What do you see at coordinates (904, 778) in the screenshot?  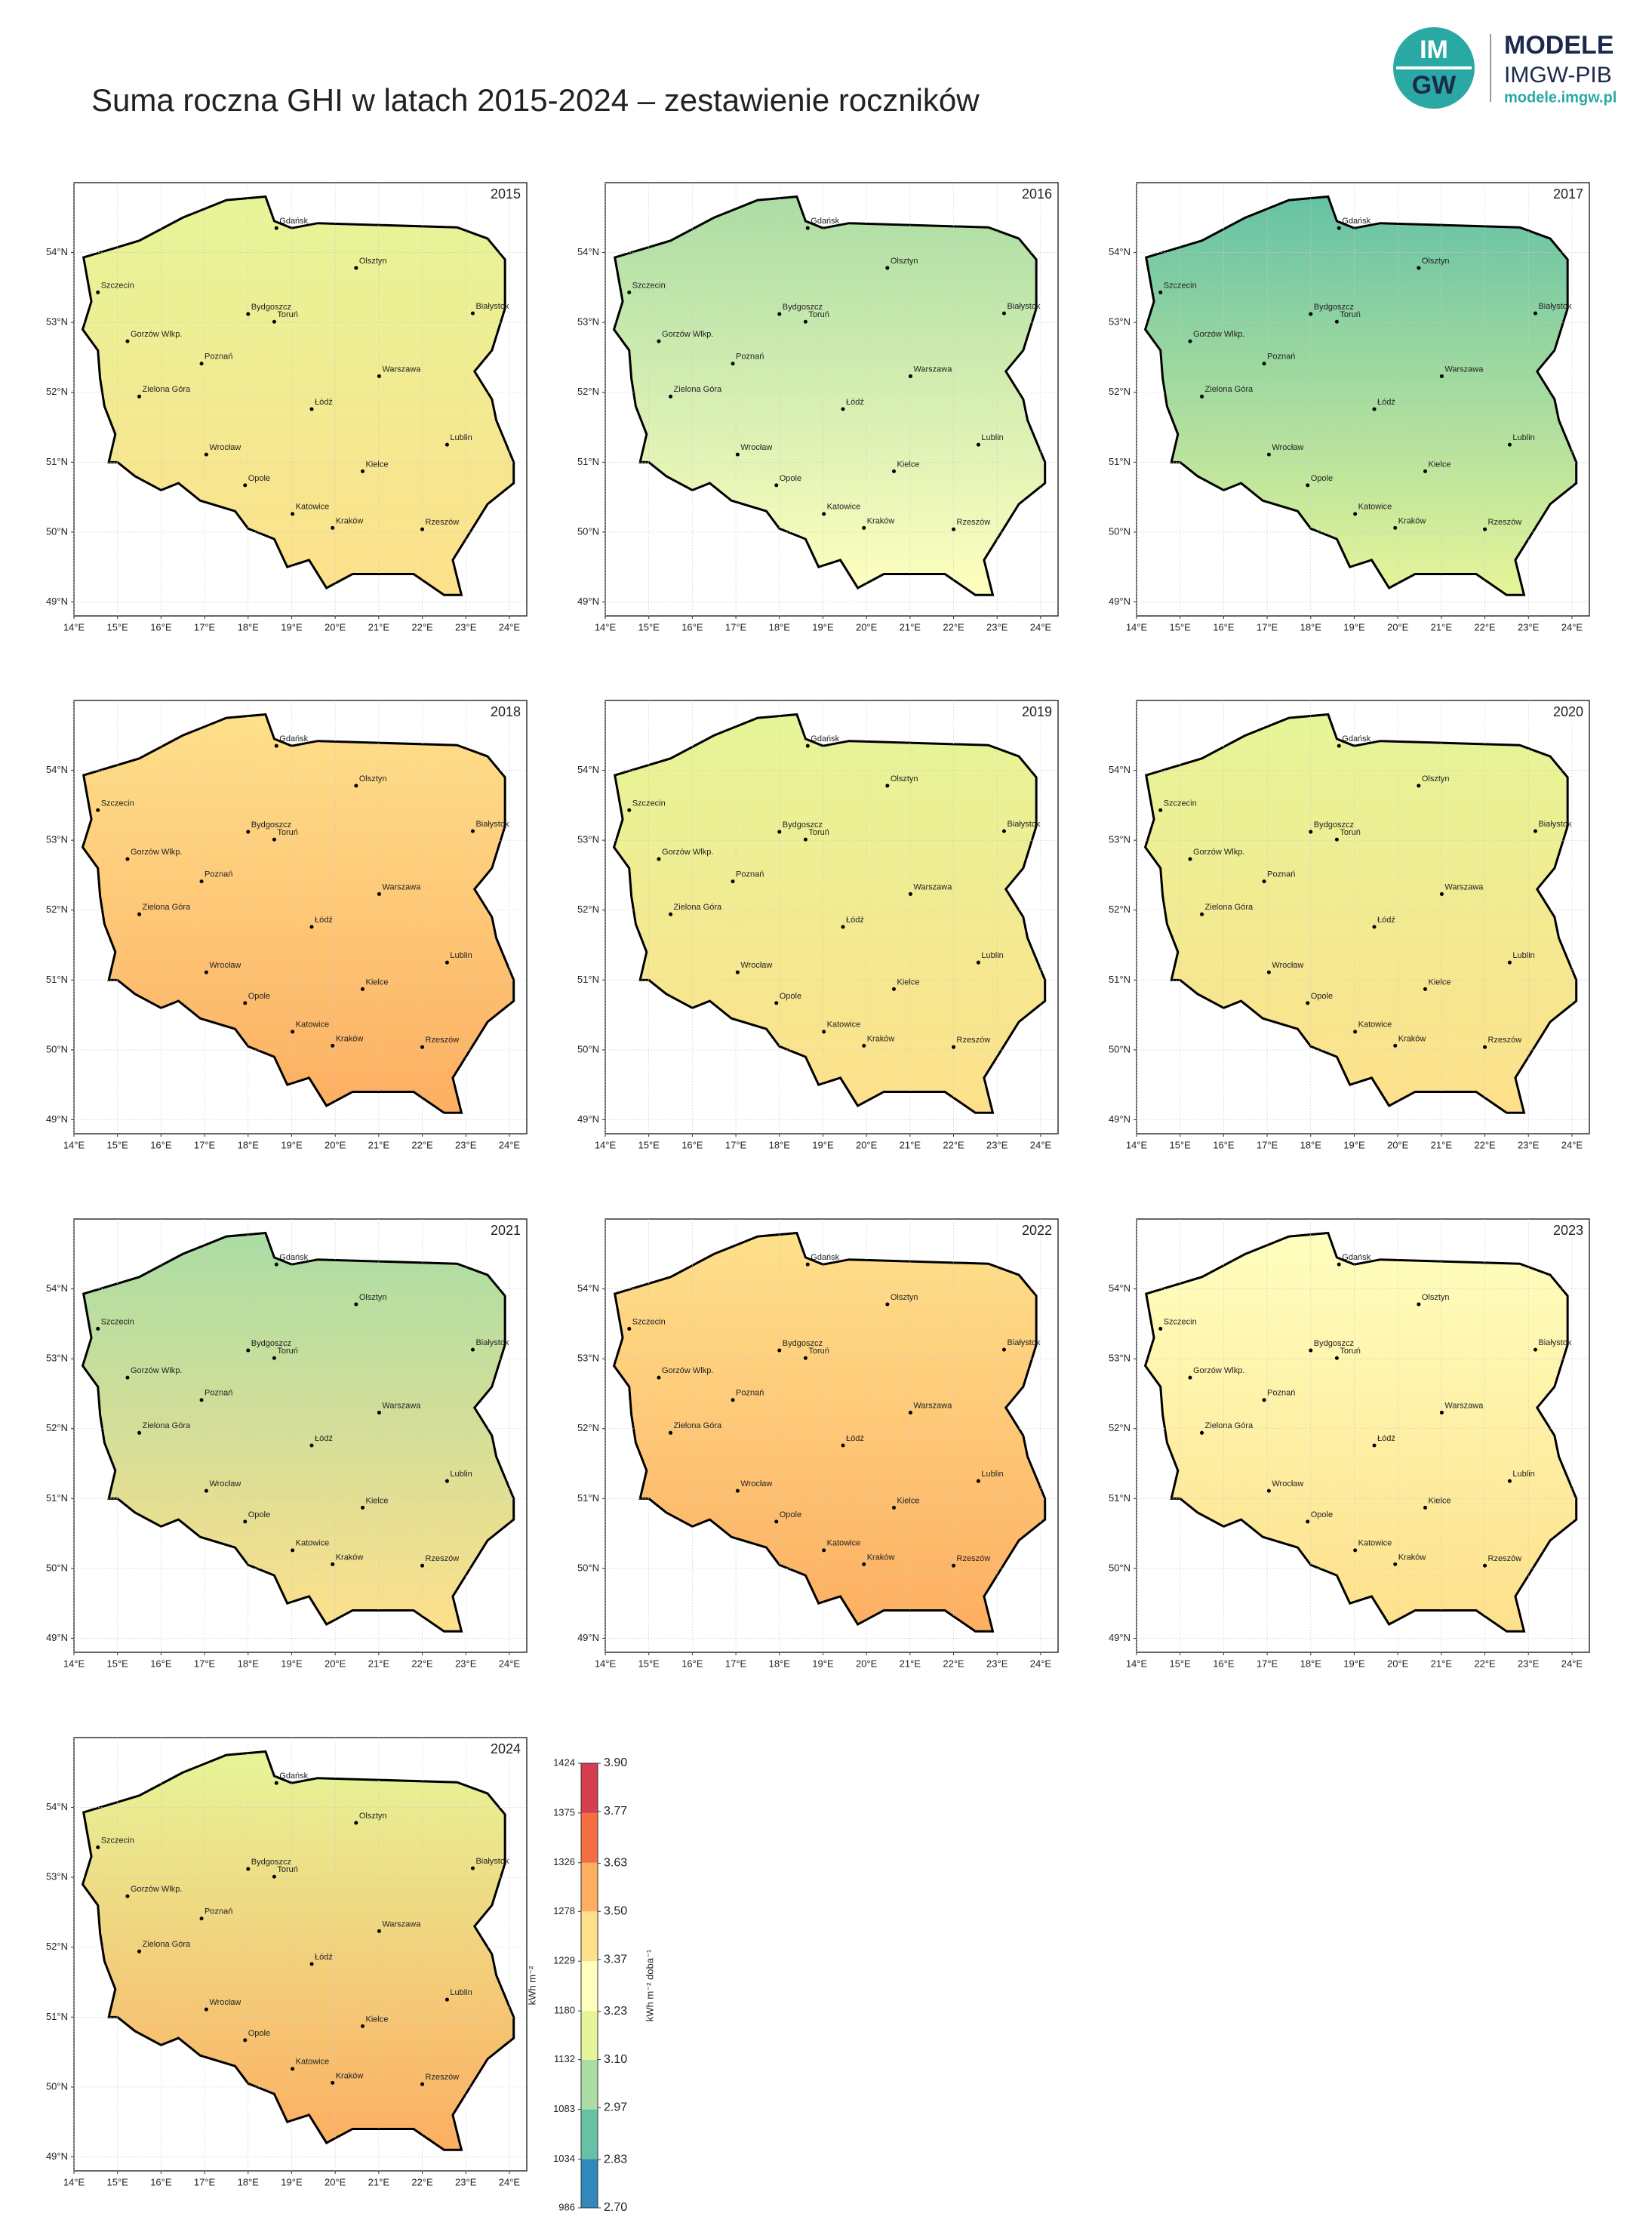 I see `city-label: Olsztyn` at bounding box center [904, 778].